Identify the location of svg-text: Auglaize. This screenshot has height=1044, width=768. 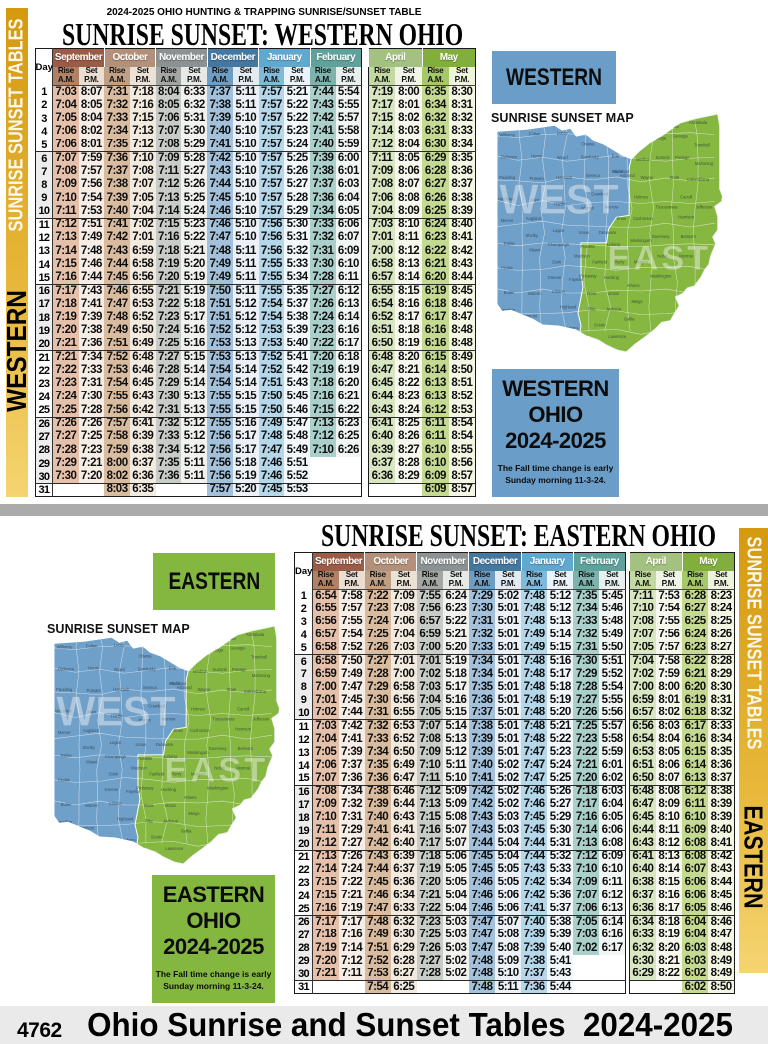
(534, 218).